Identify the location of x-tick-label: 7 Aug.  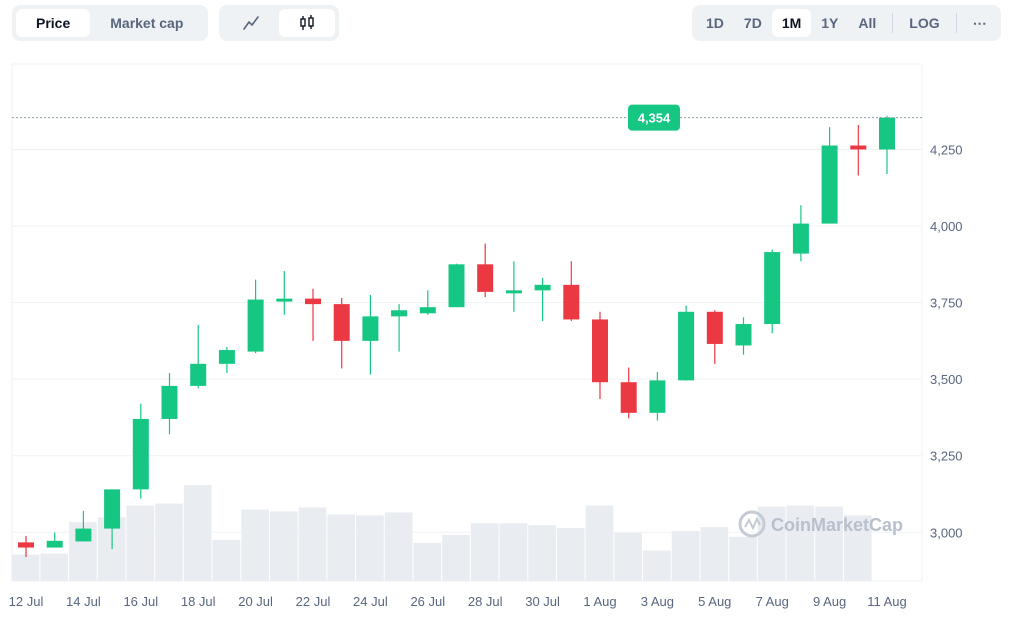
(772, 601).